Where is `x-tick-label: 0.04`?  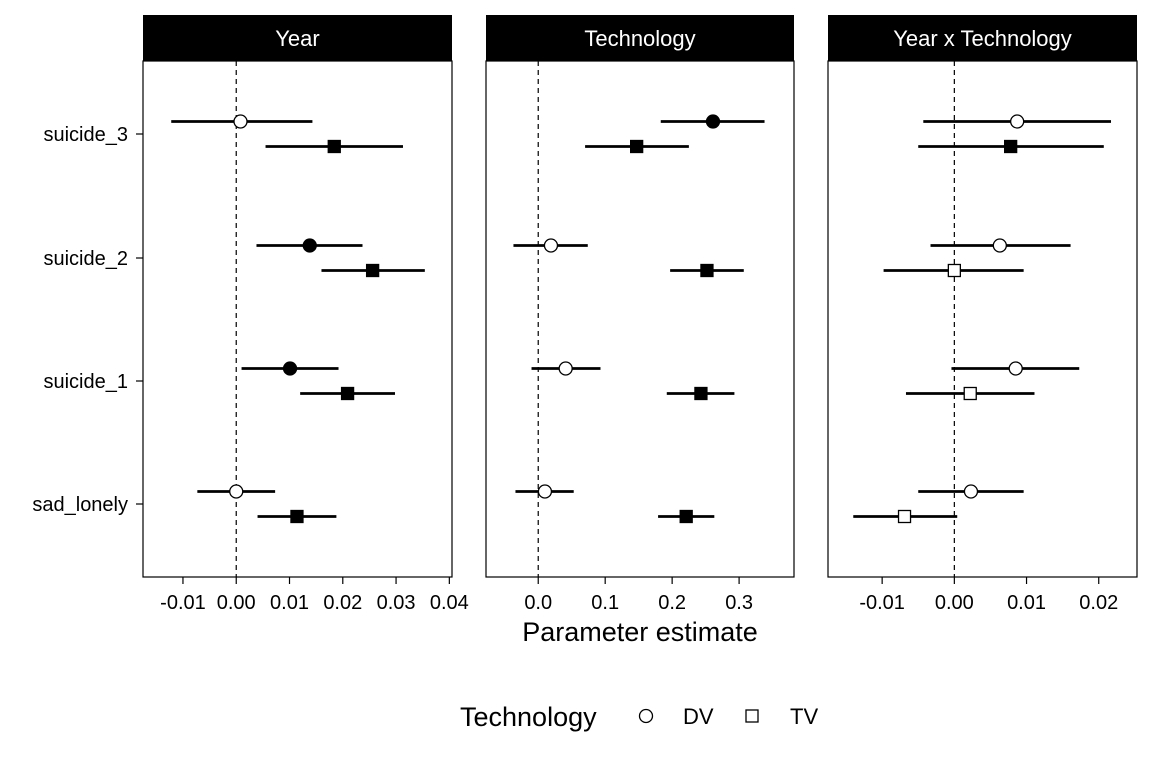 x-tick-label: 0.04 is located at coordinates (449, 603).